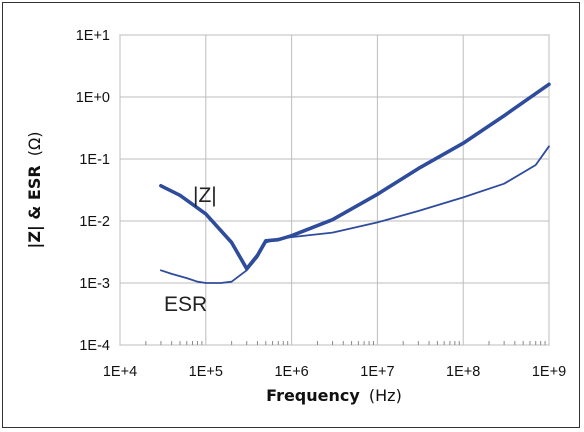  Describe the element at coordinates (94, 284) in the screenshot. I see `y-tick-label: 1E-3` at that location.